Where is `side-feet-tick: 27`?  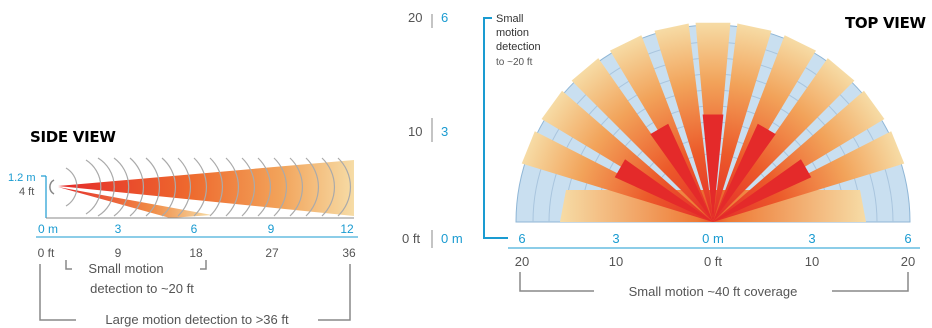 side-feet-tick: 27 is located at coordinates (272, 253).